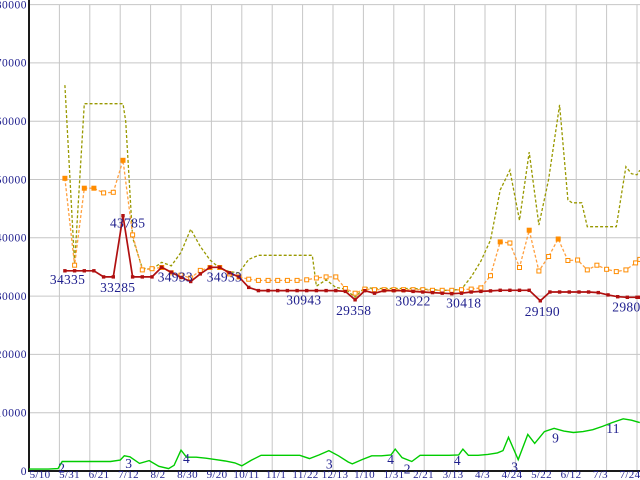  Describe the element at coordinates (13, 180) in the screenshot. I see `y-axis-tick-label: 50000` at that location.